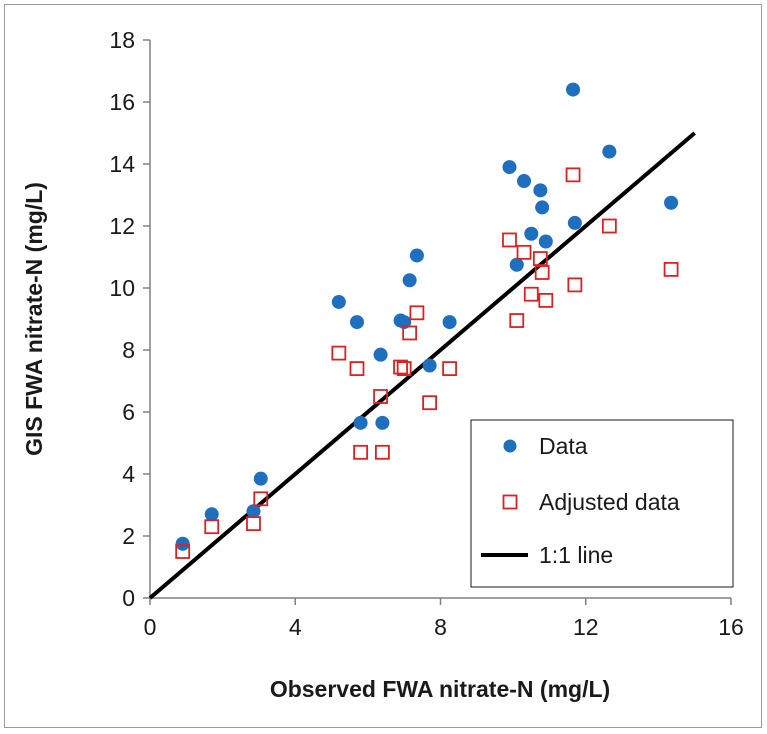  I want to click on legend-label-adjusted: Adjusted data, so click(609, 502).